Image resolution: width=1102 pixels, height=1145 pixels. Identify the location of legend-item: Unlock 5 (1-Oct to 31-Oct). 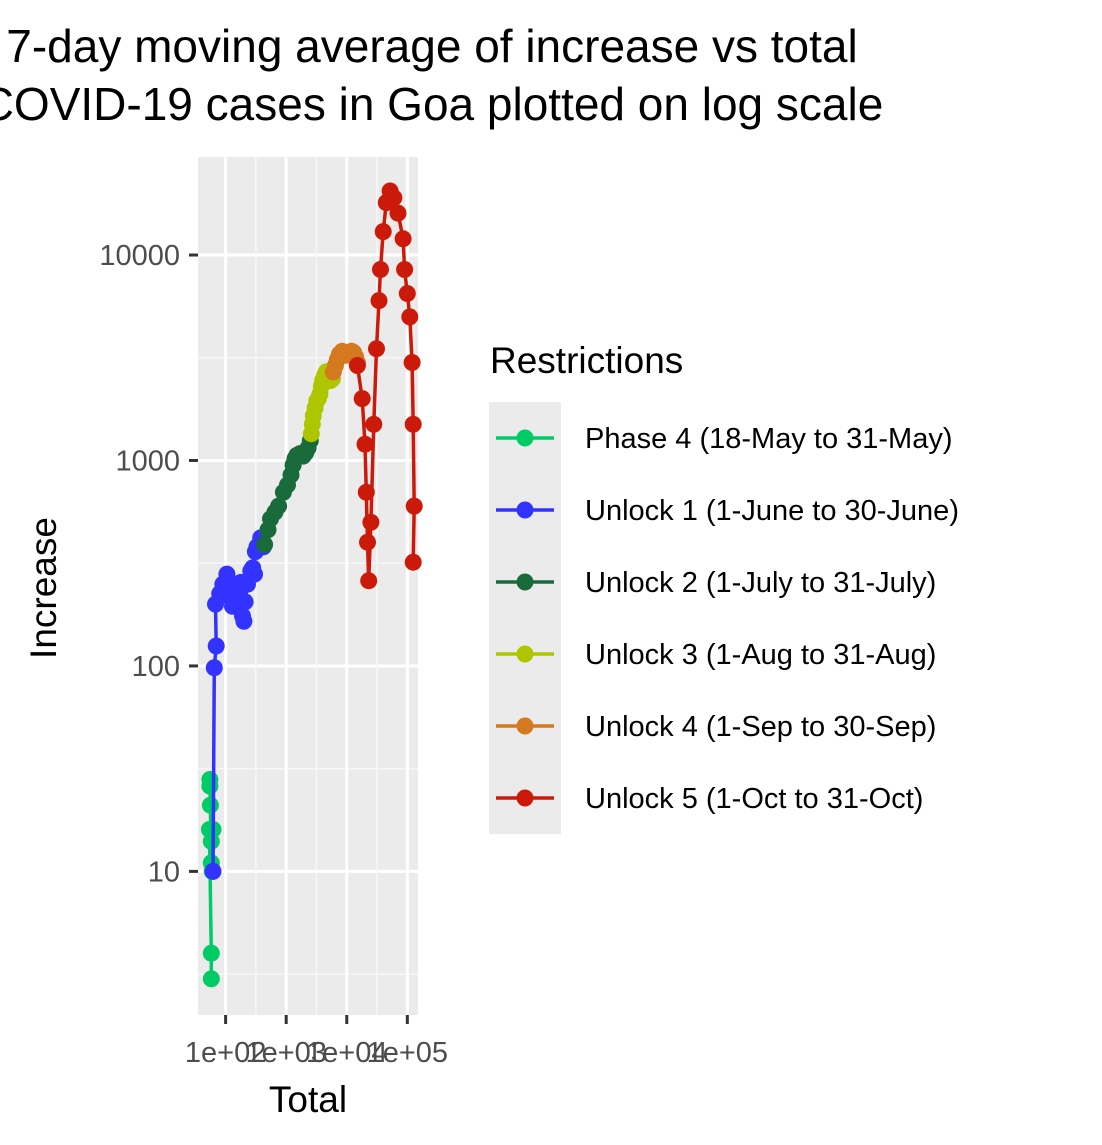
(709, 799).